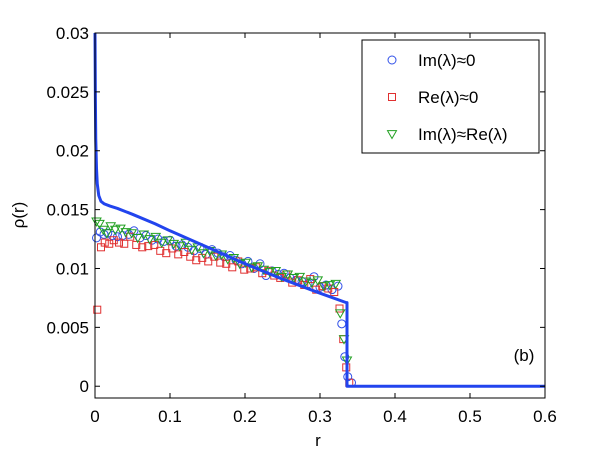  I want to click on legend: Im(λ)≈0 Re(λ)≈0 Im(λ)≈Re(λ), so click(450, 96).